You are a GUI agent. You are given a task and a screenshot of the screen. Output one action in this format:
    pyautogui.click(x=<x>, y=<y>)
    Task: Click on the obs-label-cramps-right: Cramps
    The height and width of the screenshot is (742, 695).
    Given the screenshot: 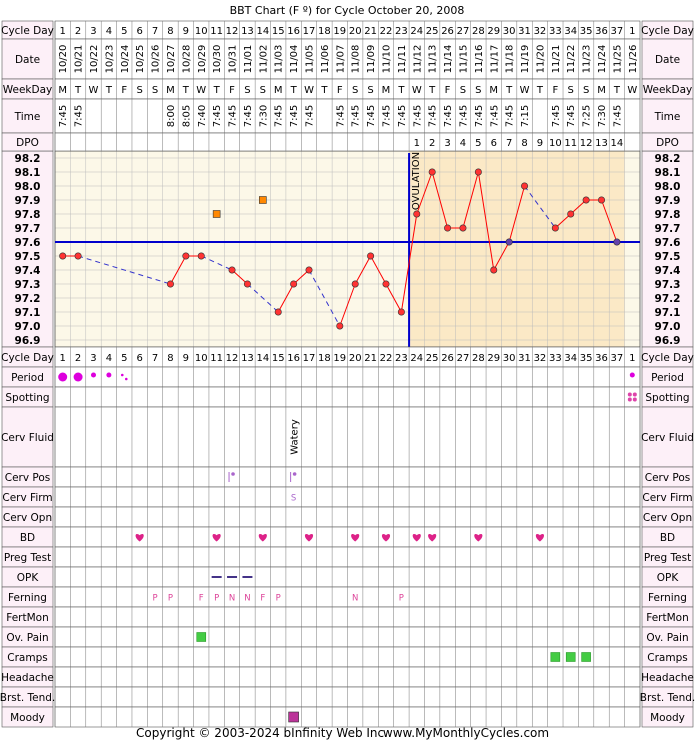 What is the action you would take?
    pyautogui.click(x=667, y=658)
    